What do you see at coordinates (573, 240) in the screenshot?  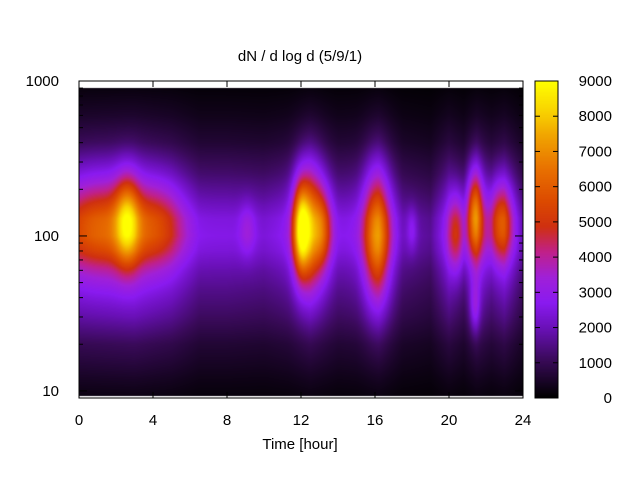 I see `colorbar-axis: 0 1000 2000 3000 4000 5000 6000 7000 8000 9000` at bounding box center [573, 240].